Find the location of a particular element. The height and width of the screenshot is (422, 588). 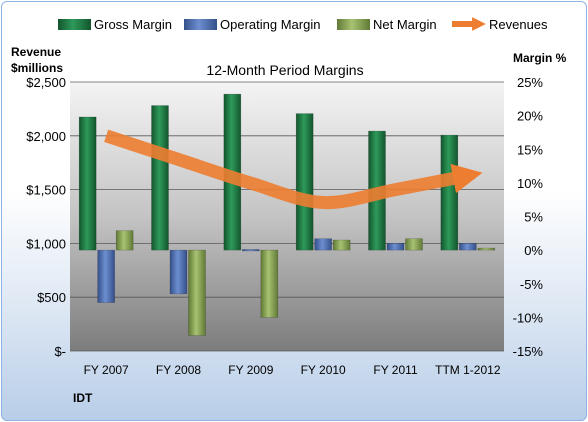

right-tick-label: -5% is located at coordinates (532, 284).